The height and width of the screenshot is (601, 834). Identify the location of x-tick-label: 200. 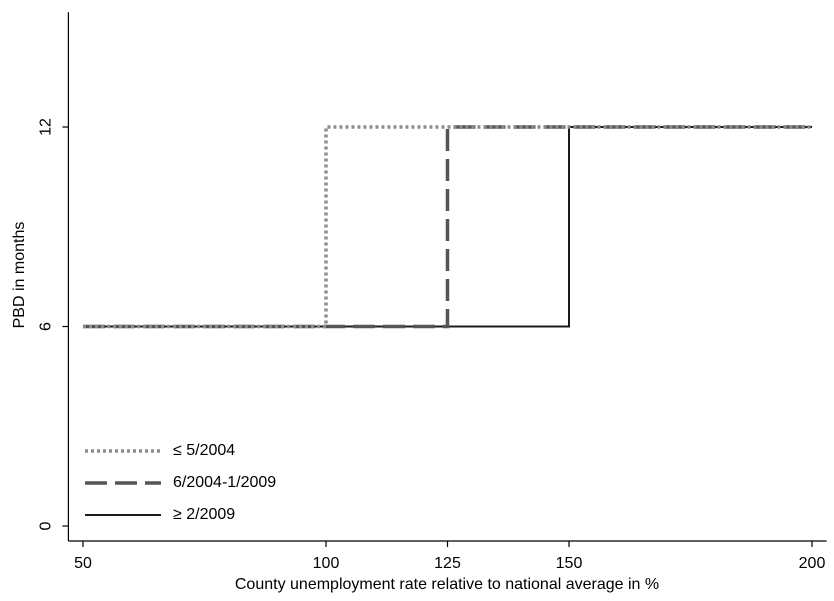
(812, 563).